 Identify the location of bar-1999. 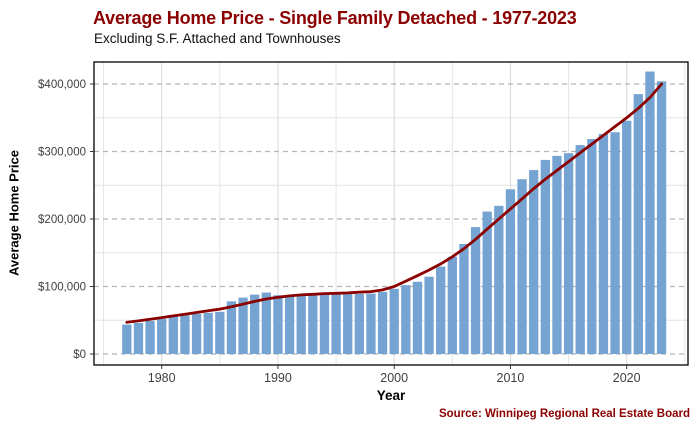
(382, 322).